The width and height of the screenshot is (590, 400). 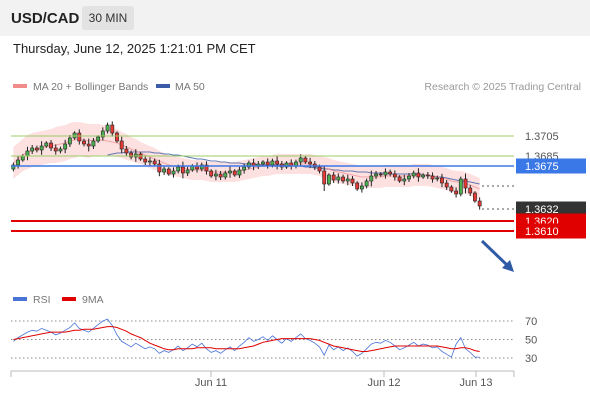 I want to click on rsi-legend-label: RSI, so click(x=42, y=300).